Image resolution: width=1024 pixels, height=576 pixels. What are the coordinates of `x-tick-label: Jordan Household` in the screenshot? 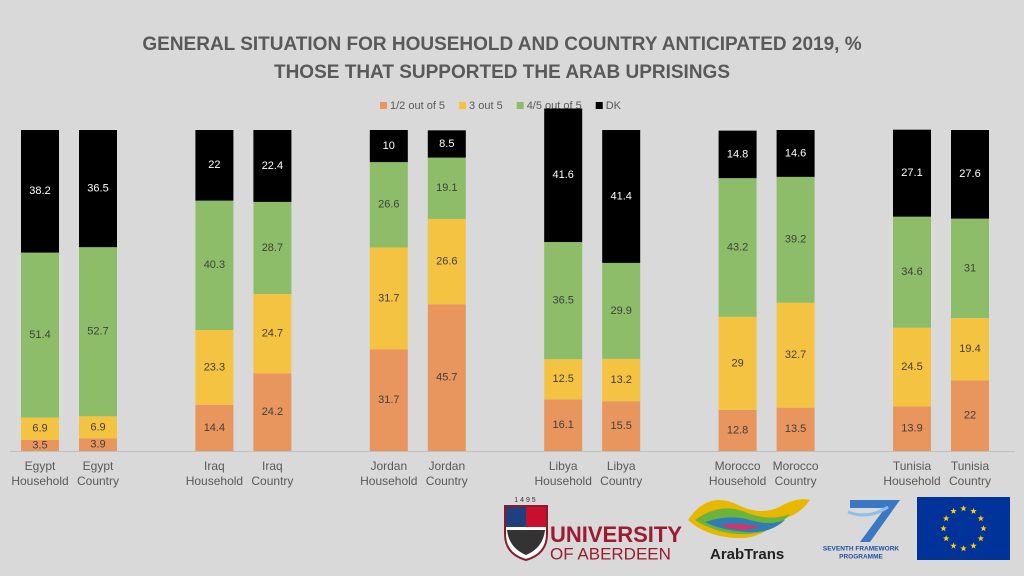 It's located at (389, 473).